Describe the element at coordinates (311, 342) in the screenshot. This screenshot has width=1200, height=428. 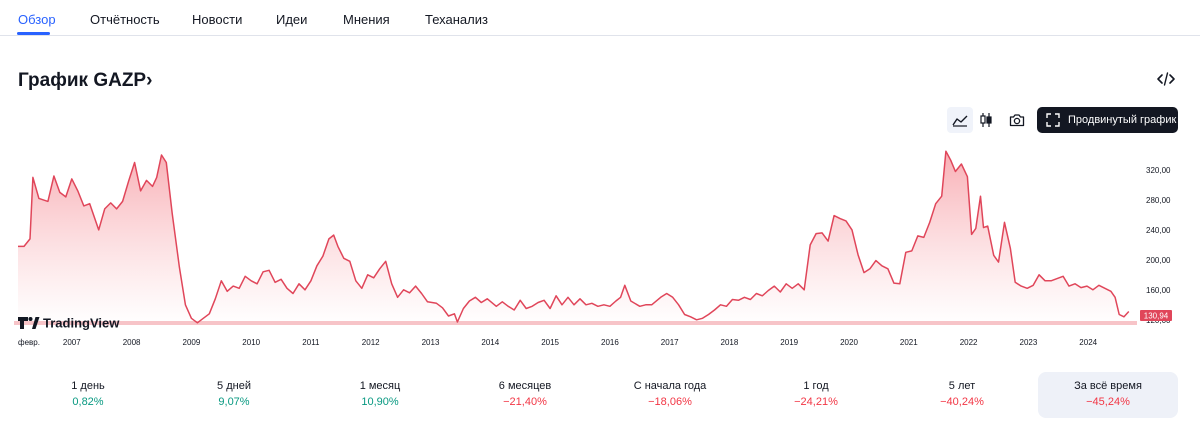
I see `x-tick-label: 2011` at that location.